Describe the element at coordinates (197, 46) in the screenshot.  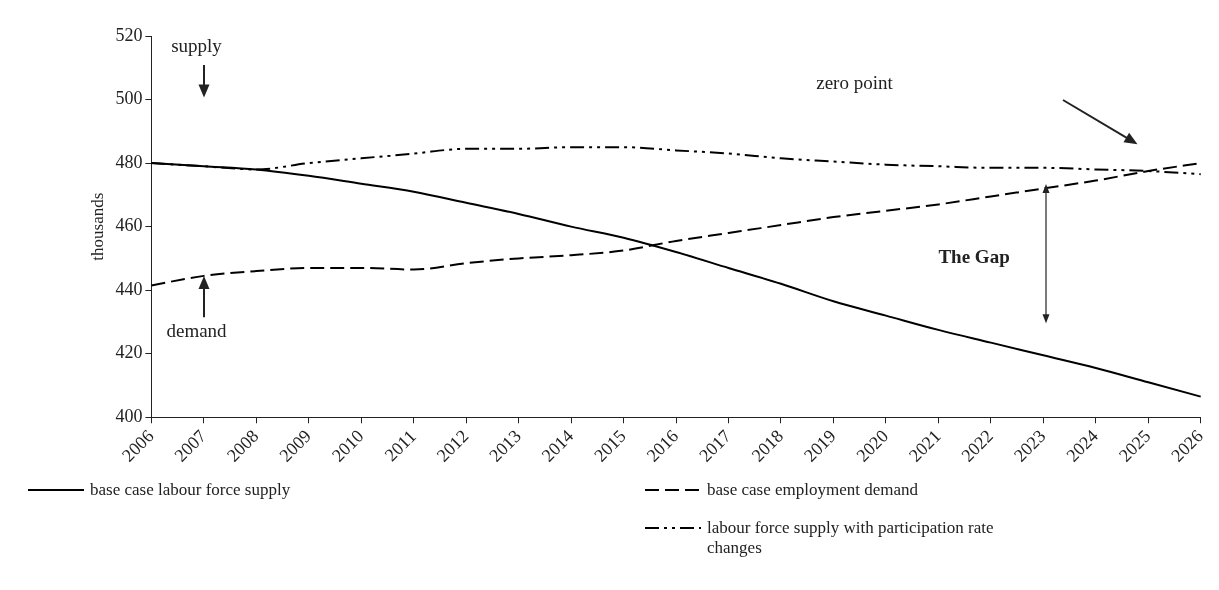
I see `annotation: supply` at that location.